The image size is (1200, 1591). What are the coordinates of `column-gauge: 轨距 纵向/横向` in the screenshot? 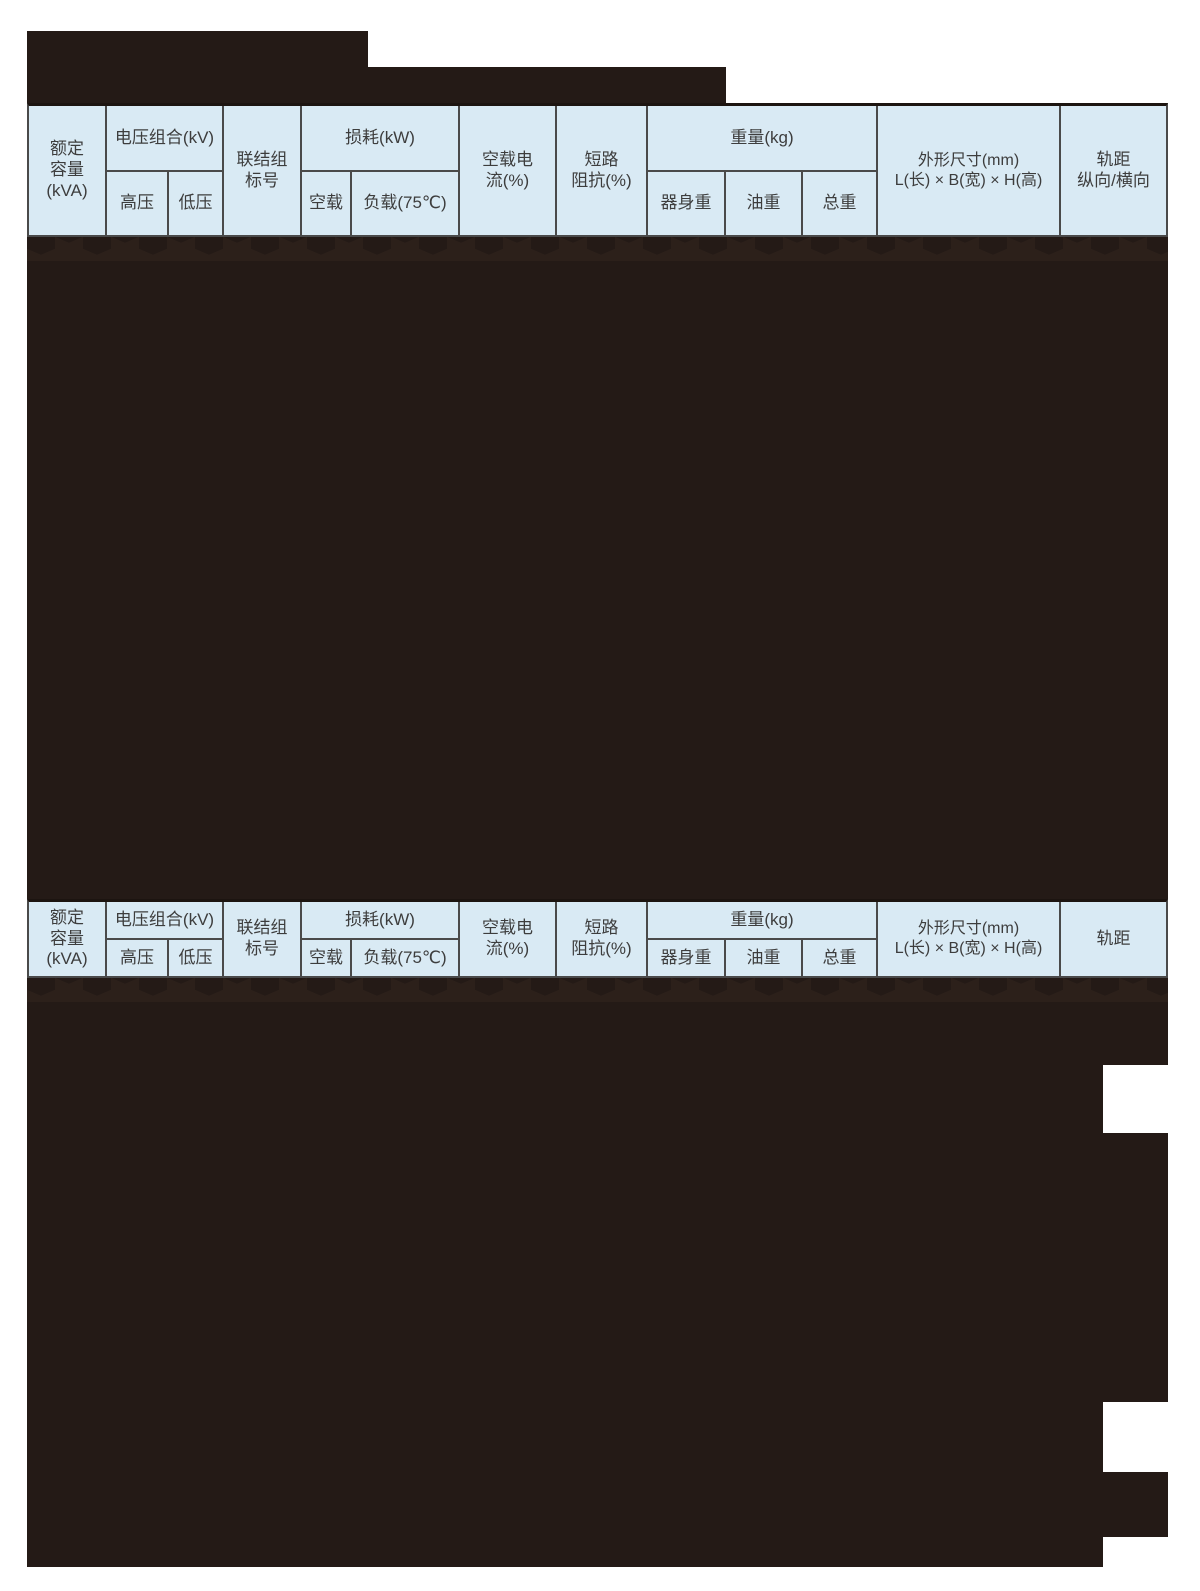 It's located at (1112, 170).